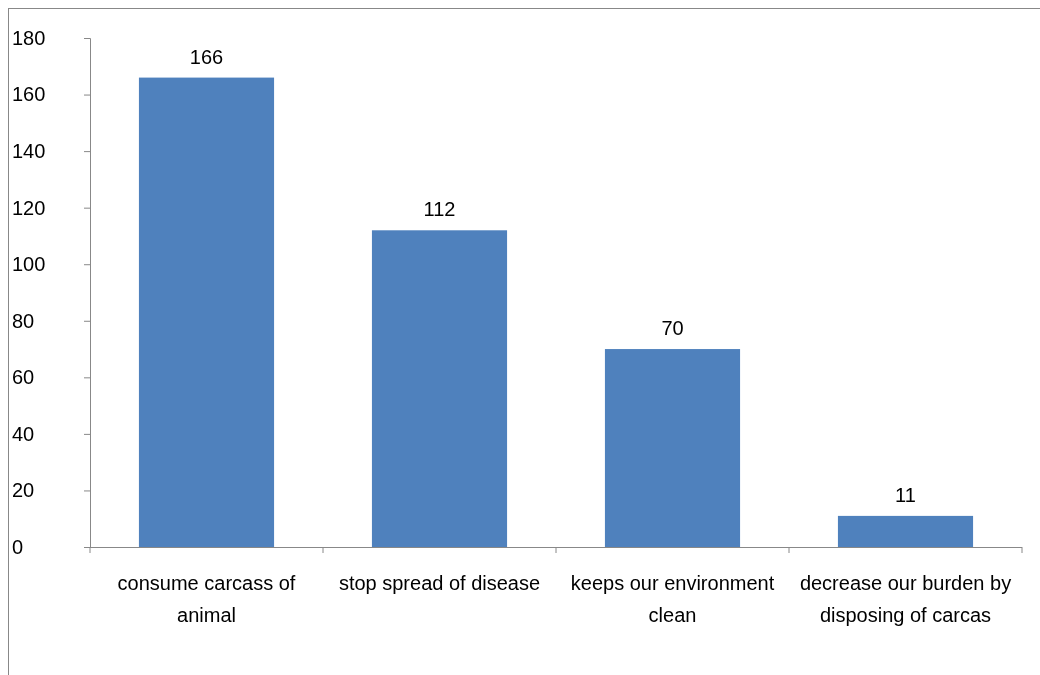 Image resolution: width=1040 pixels, height=675 pixels. What do you see at coordinates (672, 328) in the screenshot?
I see `data-label: 70` at bounding box center [672, 328].